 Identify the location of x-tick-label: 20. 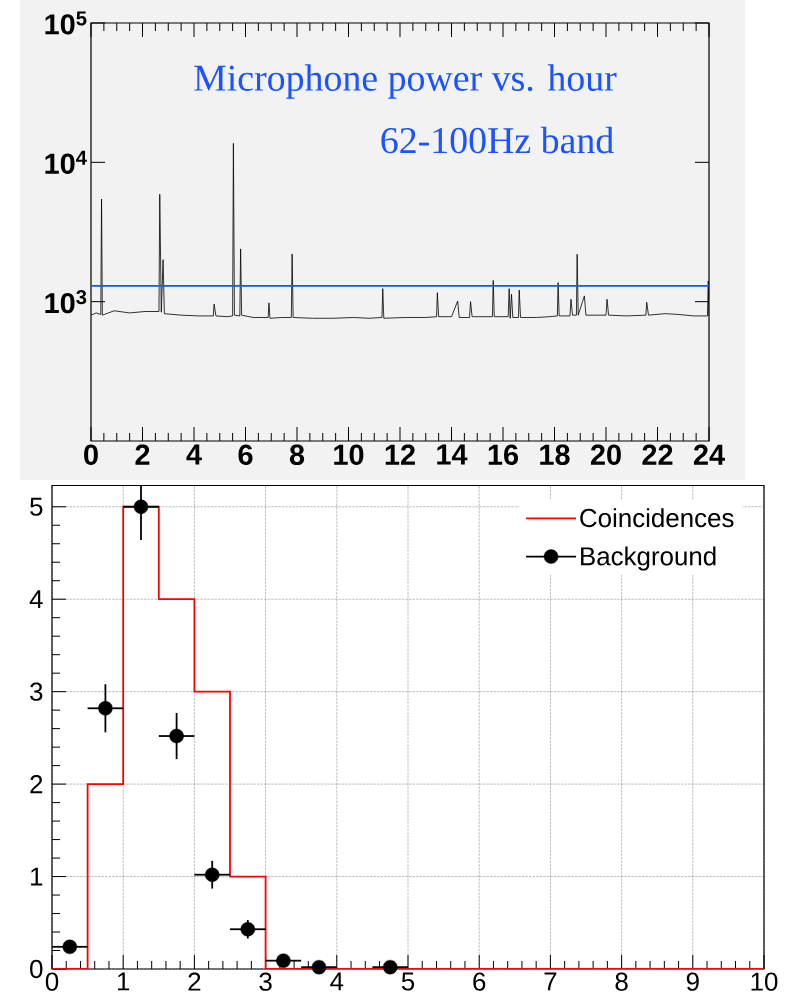
(605, 454).